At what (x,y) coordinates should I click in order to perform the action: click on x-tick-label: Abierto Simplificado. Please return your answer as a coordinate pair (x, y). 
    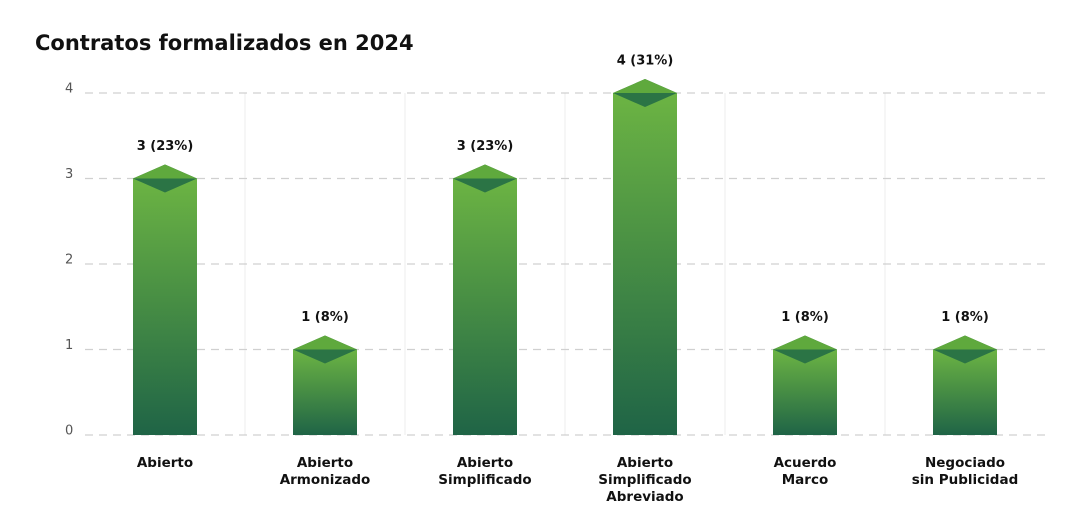
    Looking at the image, I should click on (484, 471).